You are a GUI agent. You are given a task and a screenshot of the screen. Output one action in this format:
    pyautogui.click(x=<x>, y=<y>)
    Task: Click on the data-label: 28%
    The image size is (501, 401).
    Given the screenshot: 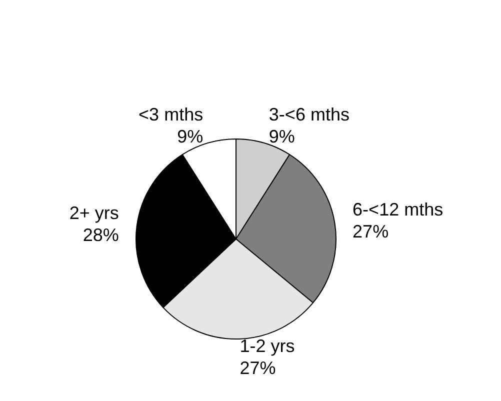 What is the action you would take?
    pyautogui.click(x=100, y=235)
    